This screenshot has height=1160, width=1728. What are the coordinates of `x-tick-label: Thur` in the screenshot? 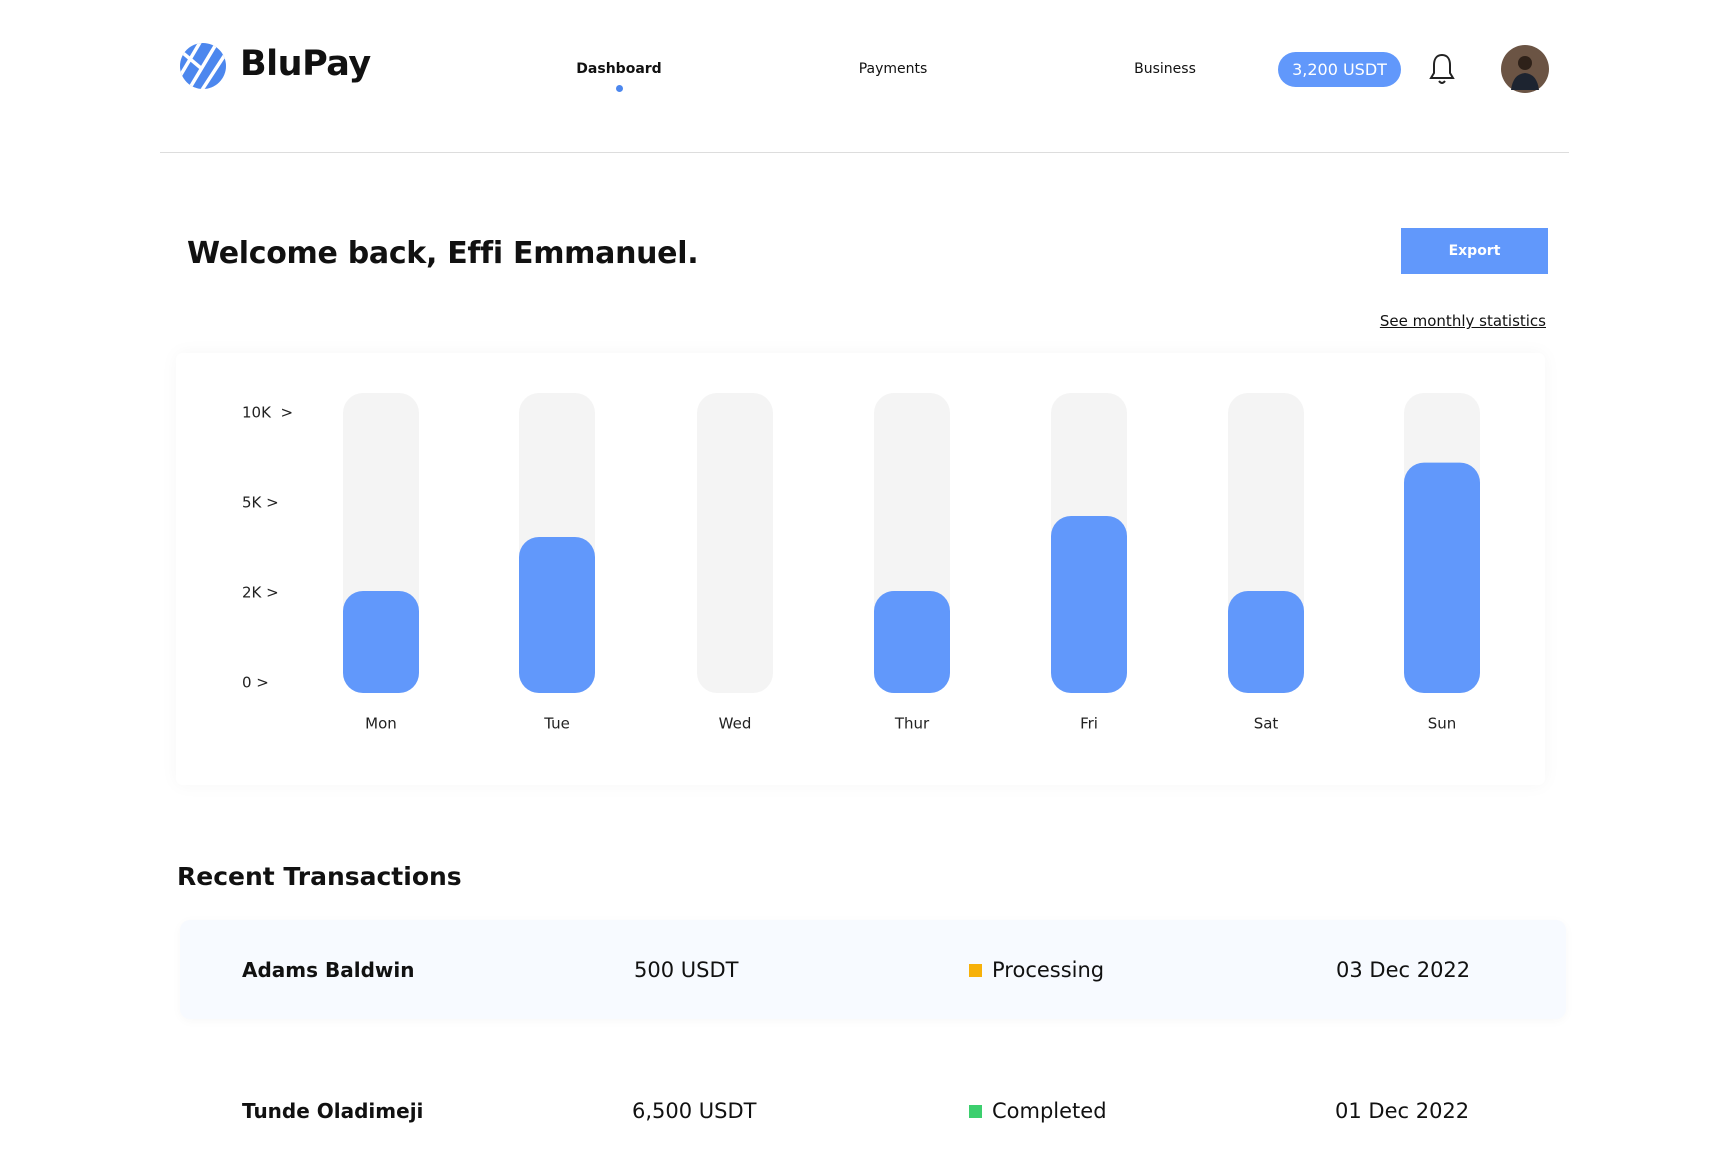 It's located at (912, 724).